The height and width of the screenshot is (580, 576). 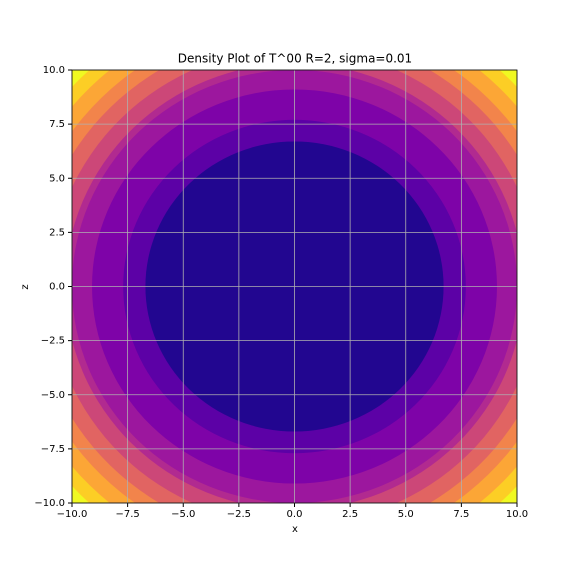 I want to click on x-axis-label: x, so click(x=295, y=529).